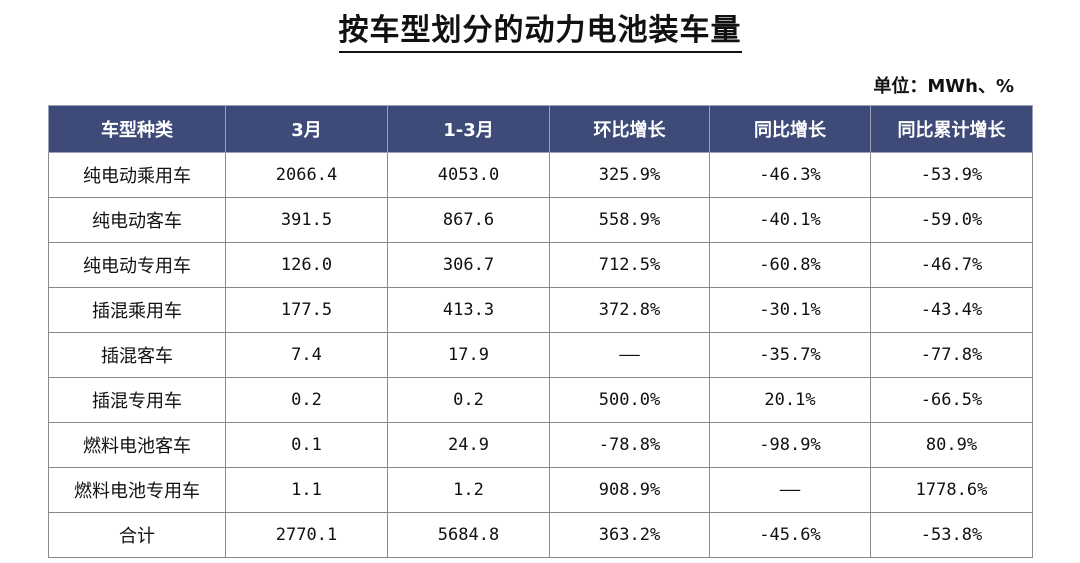 This screenshot has height=563, width=1080. I want to click on header-march: 3月, so click(306, 129).